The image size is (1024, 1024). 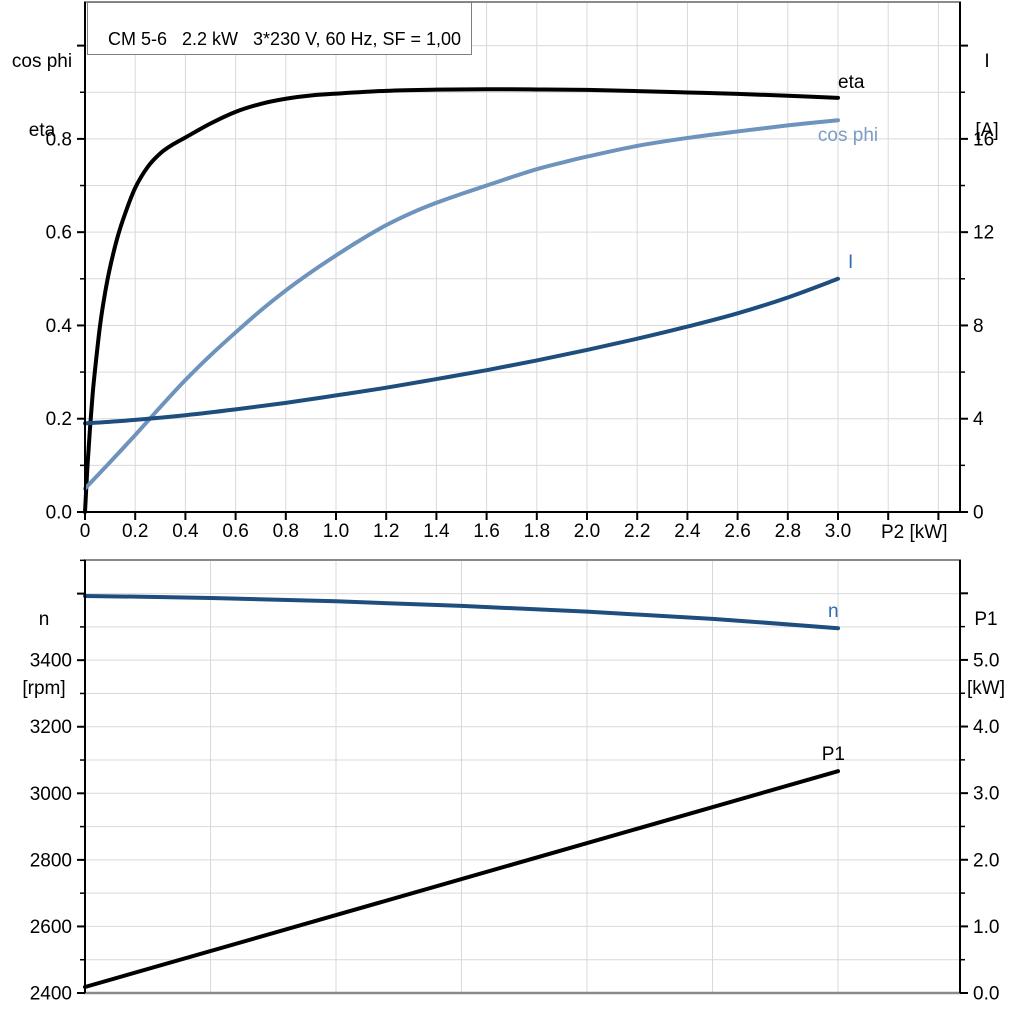 I want to click on chart-title: CM 5-6 2.2 kW 3*230 V, 60 Hz, SF = 1,00, so click(x=285, y=39).